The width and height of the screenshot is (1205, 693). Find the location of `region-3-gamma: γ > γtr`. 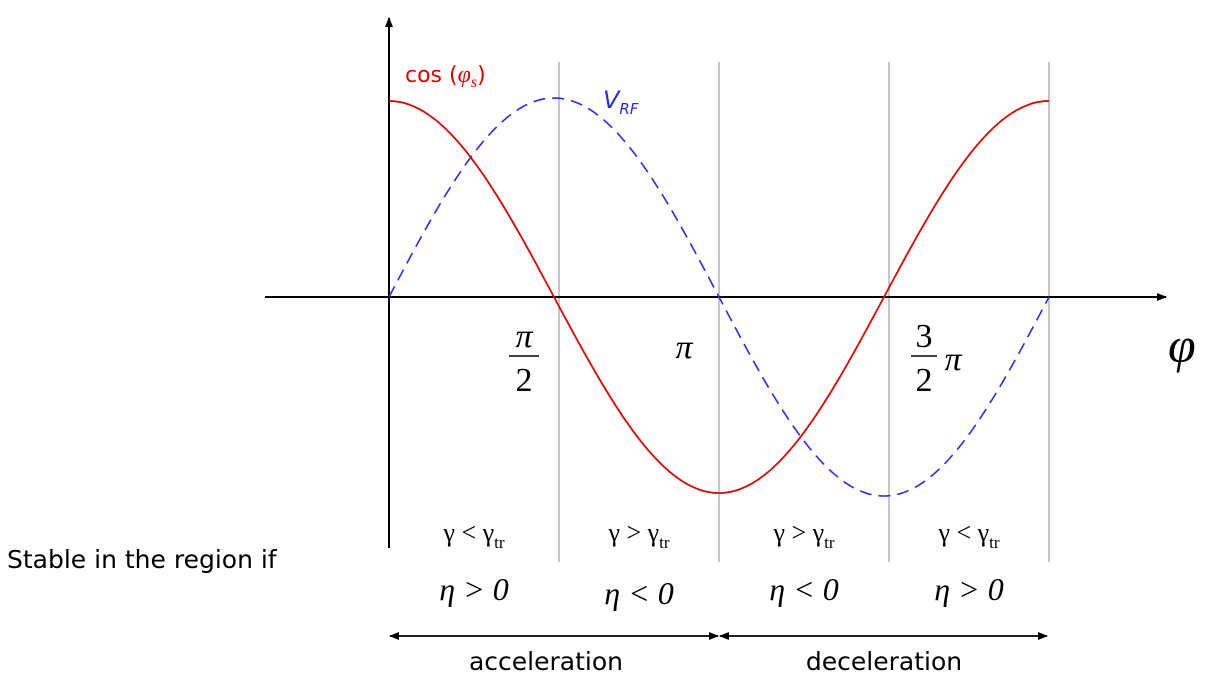

region-3-gamma: γ > γtr is located at coordinates (803, 535).